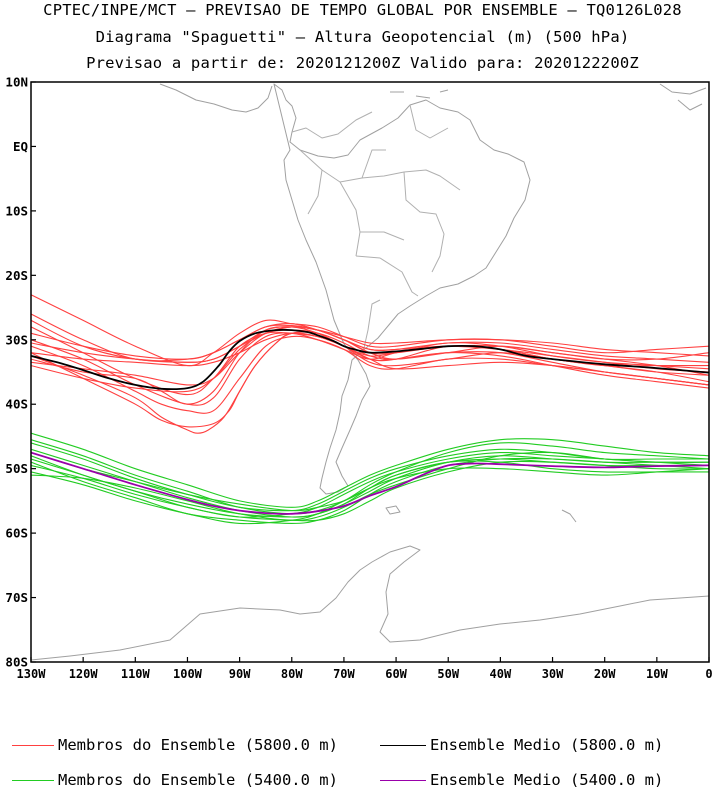 The width and height of the screenshot is (725, 793). I want to click on legend-members-5800: Membros do Ensemble (5800.0 m), so click(192, 747).